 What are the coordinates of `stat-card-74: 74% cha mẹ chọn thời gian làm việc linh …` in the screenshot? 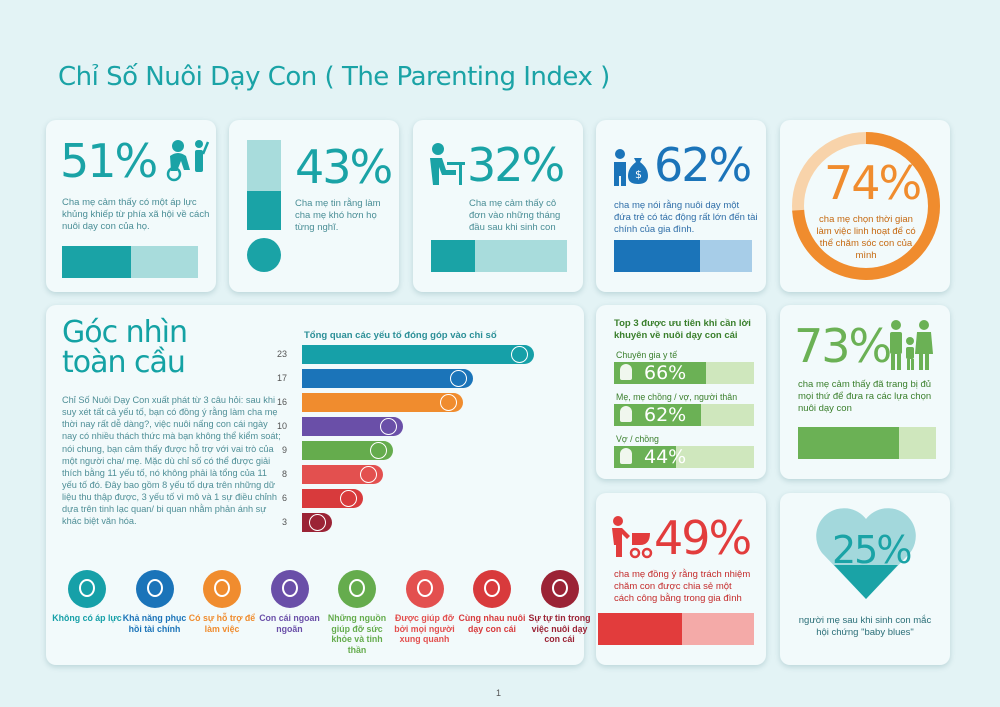 It's located at (865, 206).